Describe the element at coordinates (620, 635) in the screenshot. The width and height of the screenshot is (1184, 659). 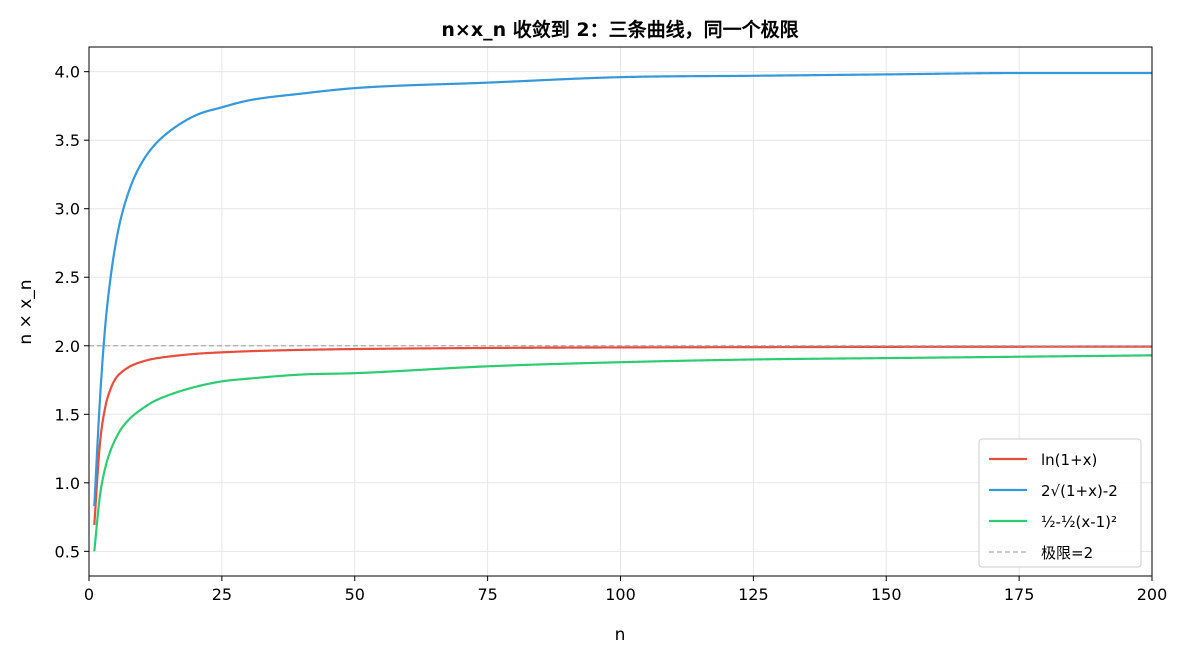
I see `x-axis-label: n` at that location.